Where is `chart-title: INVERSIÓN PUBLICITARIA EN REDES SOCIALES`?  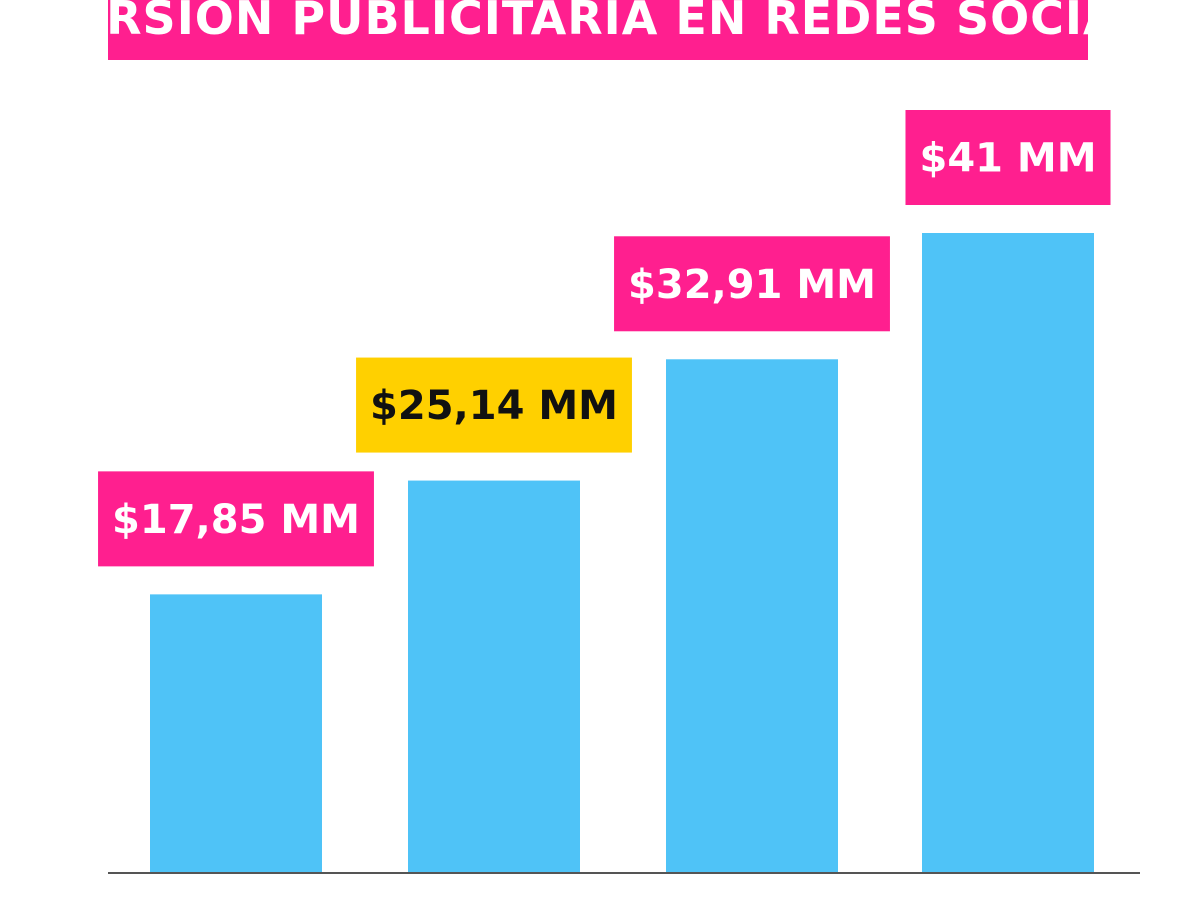
chart-title: INVERSIÓN PUBLICITARIA EN REDES SOCIALES is located at coordinates (600, 22).